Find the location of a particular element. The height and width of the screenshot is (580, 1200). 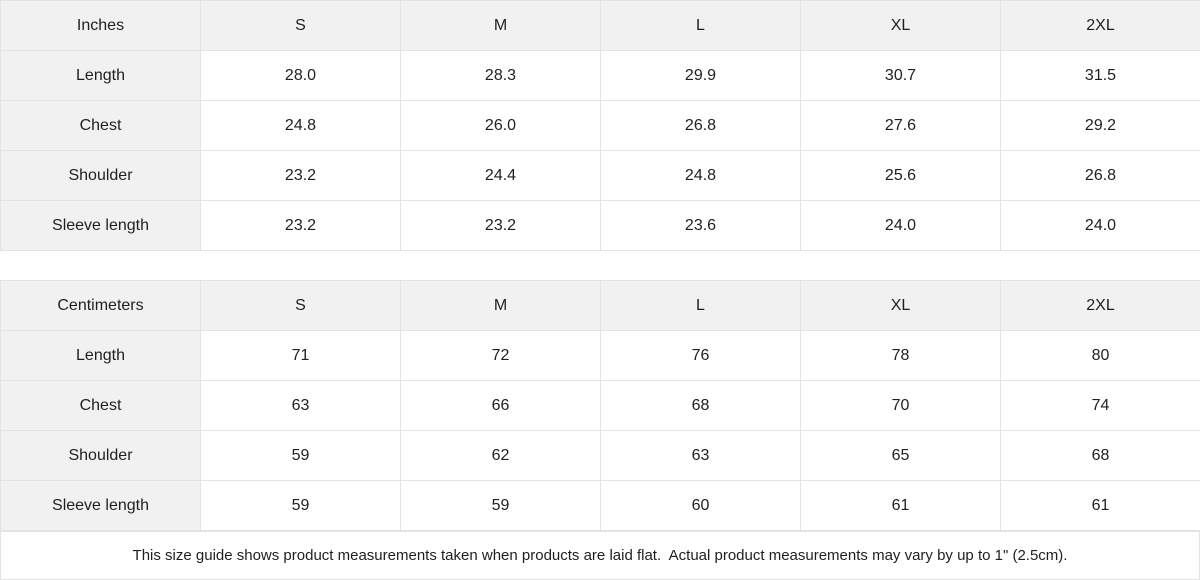

table-row: Length 71 72 76 78 80 is located at coordinates (600, 356).